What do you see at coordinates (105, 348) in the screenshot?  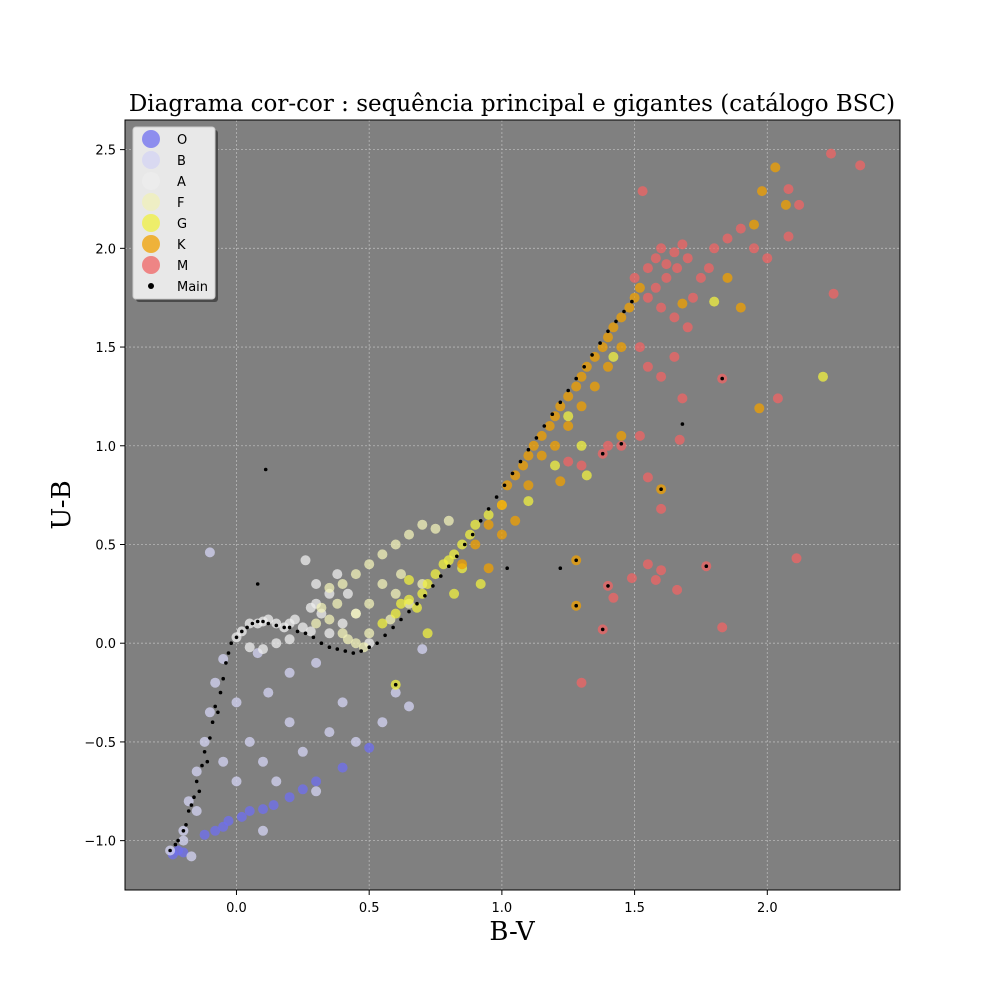 I see `y-tick-label: 1.5` at bounding box center [105, 348].